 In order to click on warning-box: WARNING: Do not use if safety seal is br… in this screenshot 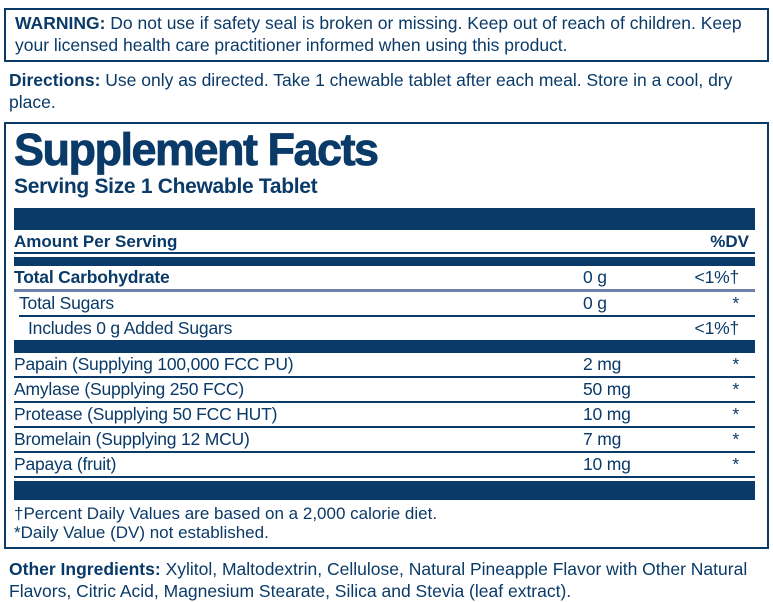, I will do `click(386, 35)`.